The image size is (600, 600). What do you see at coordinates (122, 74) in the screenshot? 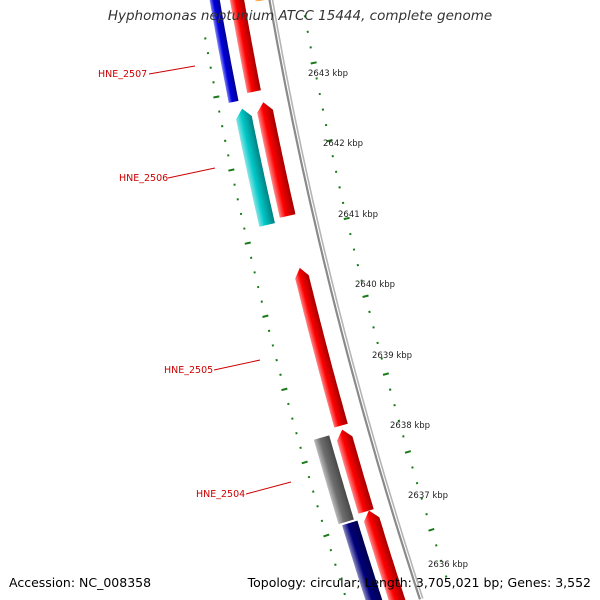
I see `gene-label: HNE_2507` at bounding box center [122, 74].